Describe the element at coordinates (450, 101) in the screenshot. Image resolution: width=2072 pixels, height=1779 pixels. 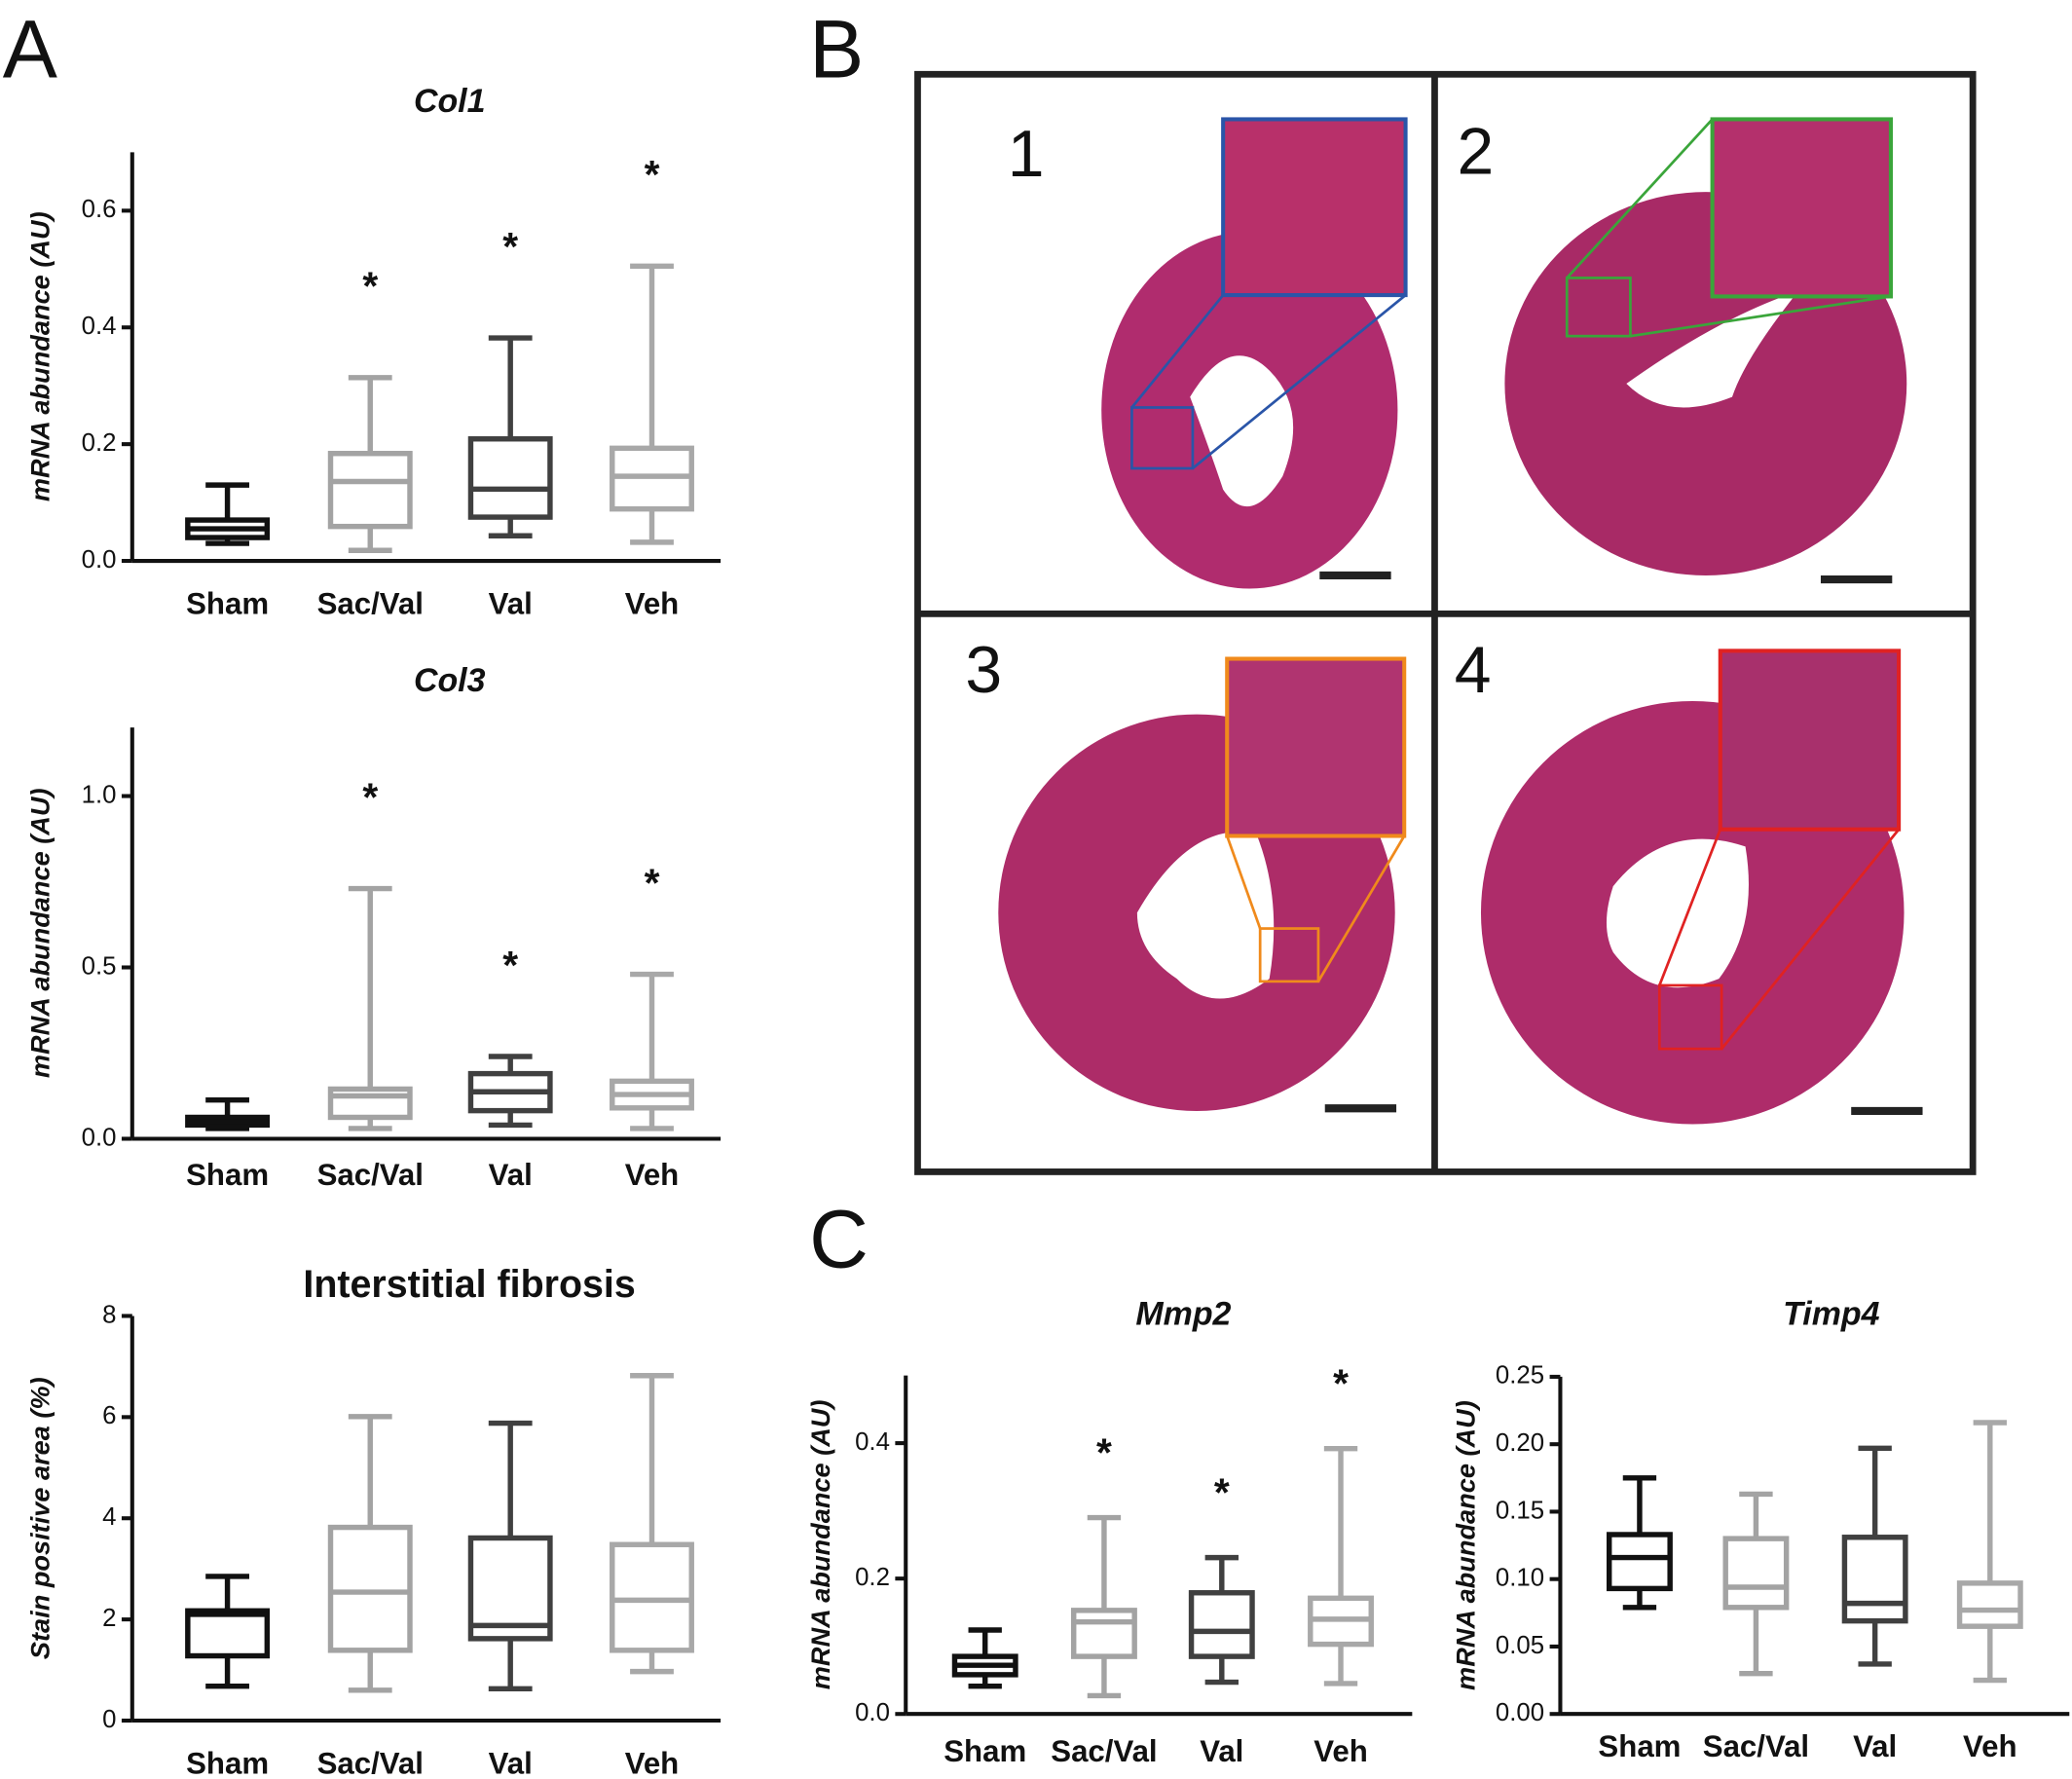
I see `chart-title: Col1` at that location.